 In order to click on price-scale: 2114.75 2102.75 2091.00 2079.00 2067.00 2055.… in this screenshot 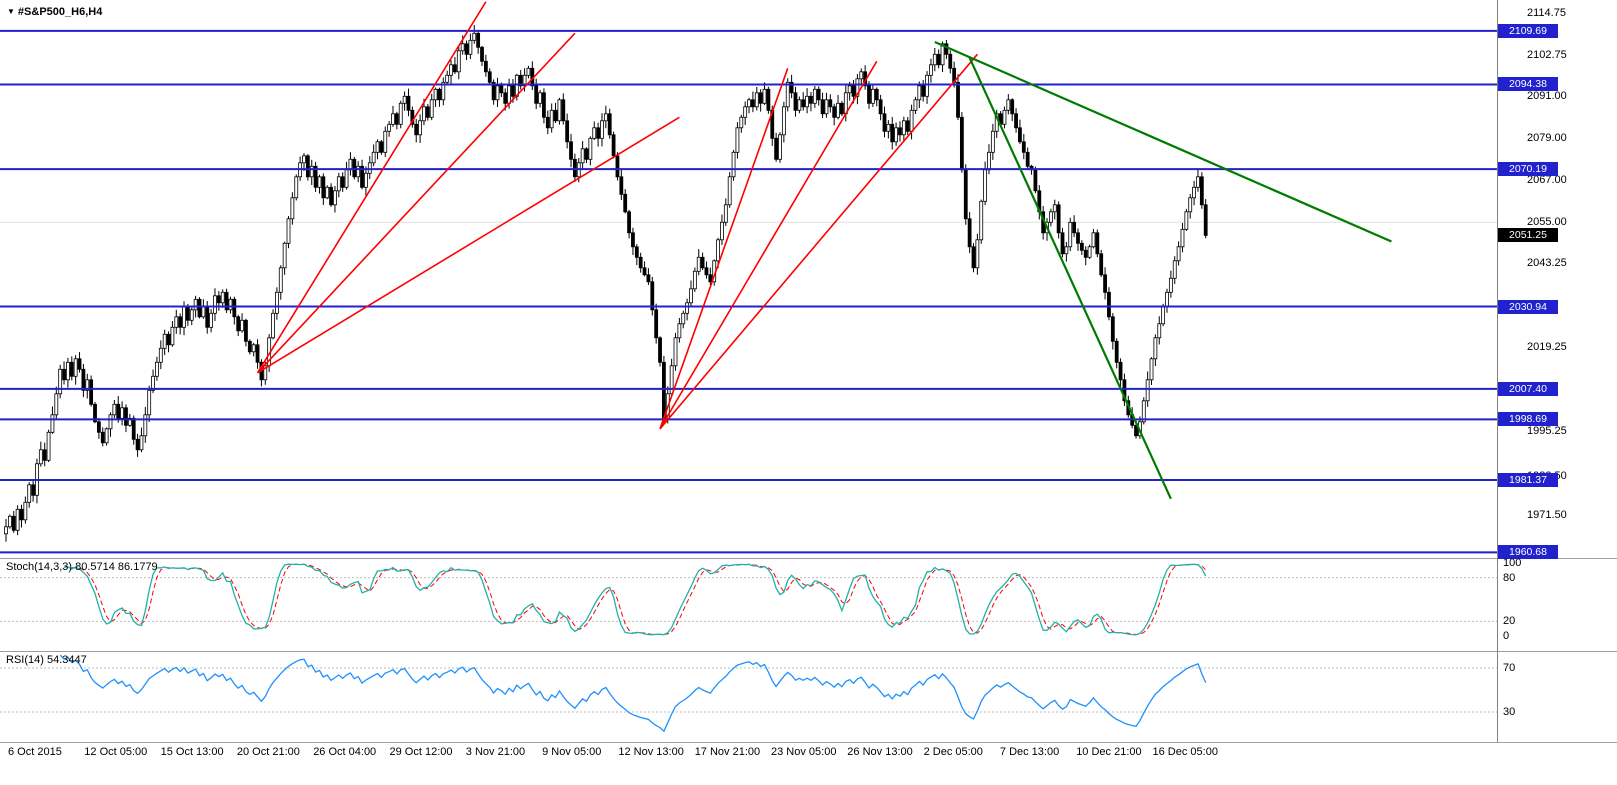, I will do `click(1557, 381)`.